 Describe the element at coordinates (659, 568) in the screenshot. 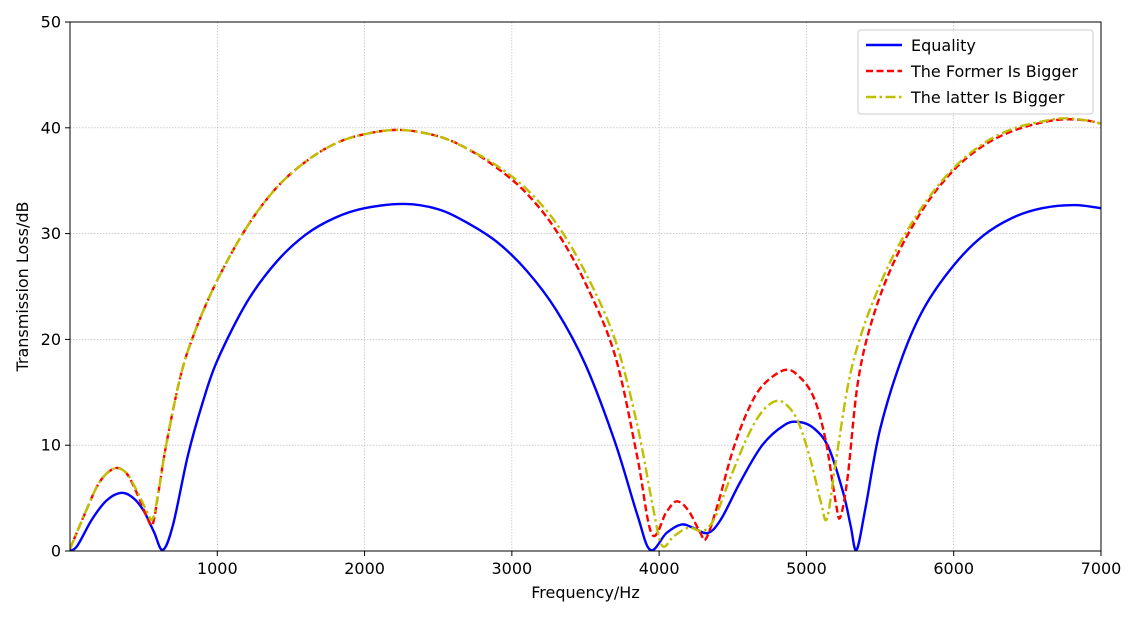

I see `x-tick-label-3: 4000` at that location.